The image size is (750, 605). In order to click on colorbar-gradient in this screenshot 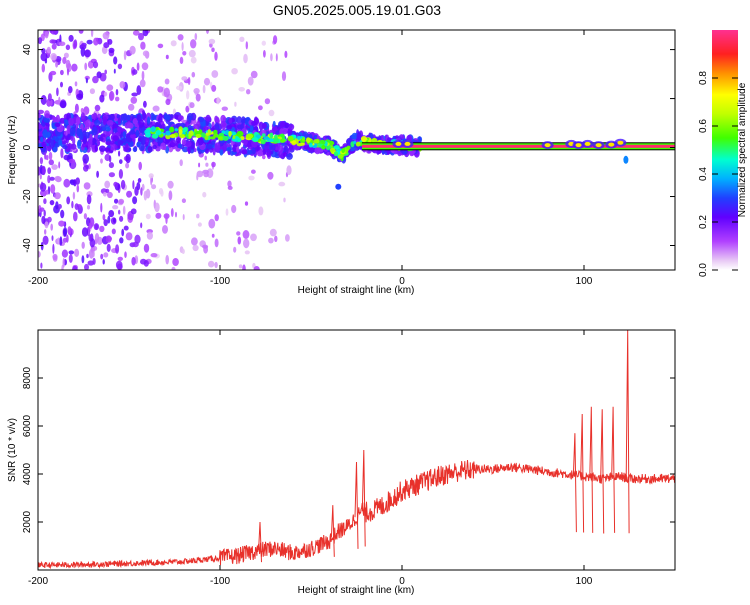, I will do `click(725, 150)`.